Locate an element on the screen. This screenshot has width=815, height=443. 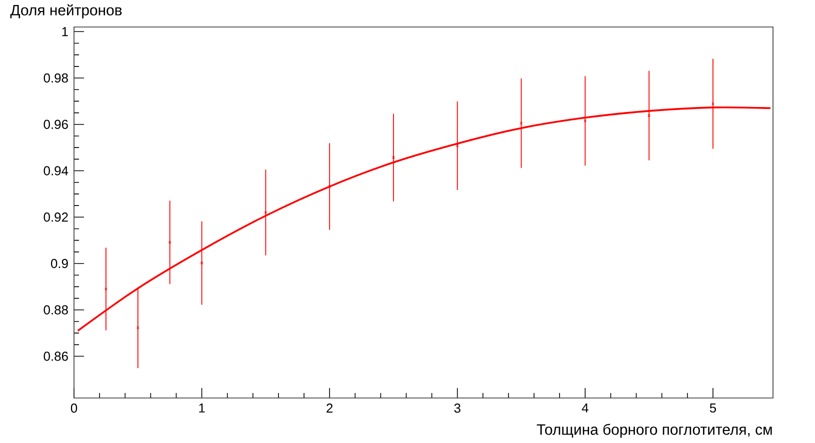
x-tick-label: 2 is located at coordinates (329, 408).